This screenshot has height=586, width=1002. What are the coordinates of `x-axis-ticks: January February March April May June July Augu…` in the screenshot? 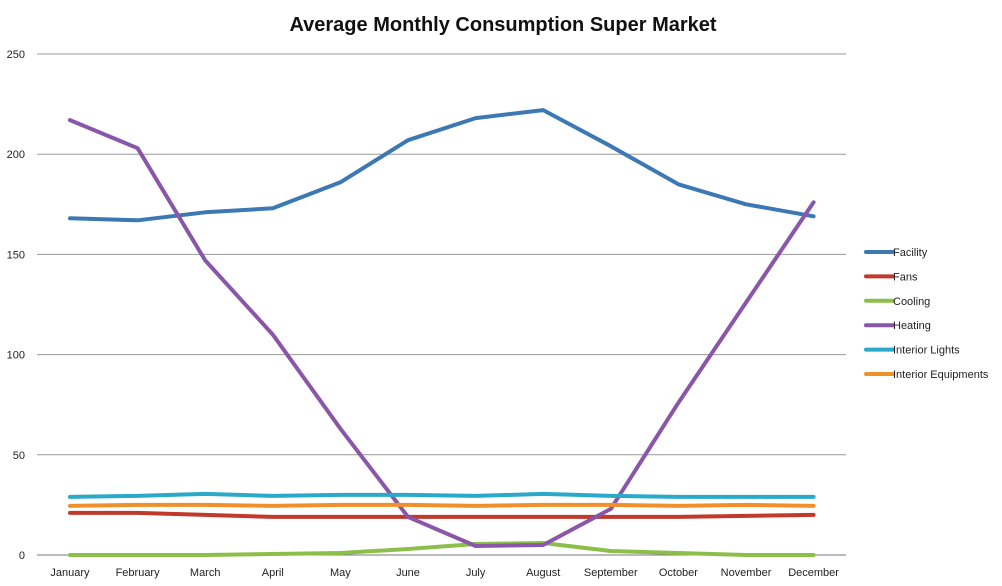 It's located at (444, 573).